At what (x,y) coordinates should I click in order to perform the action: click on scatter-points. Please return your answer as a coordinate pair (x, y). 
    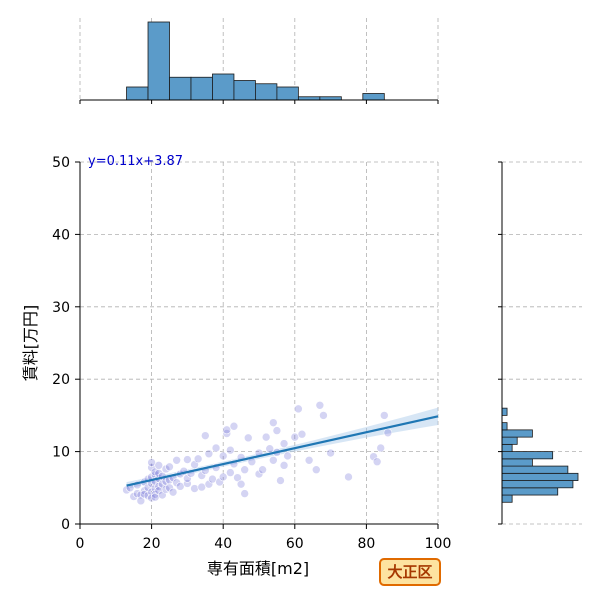
    Looking at the image, I should click on (257, 453).